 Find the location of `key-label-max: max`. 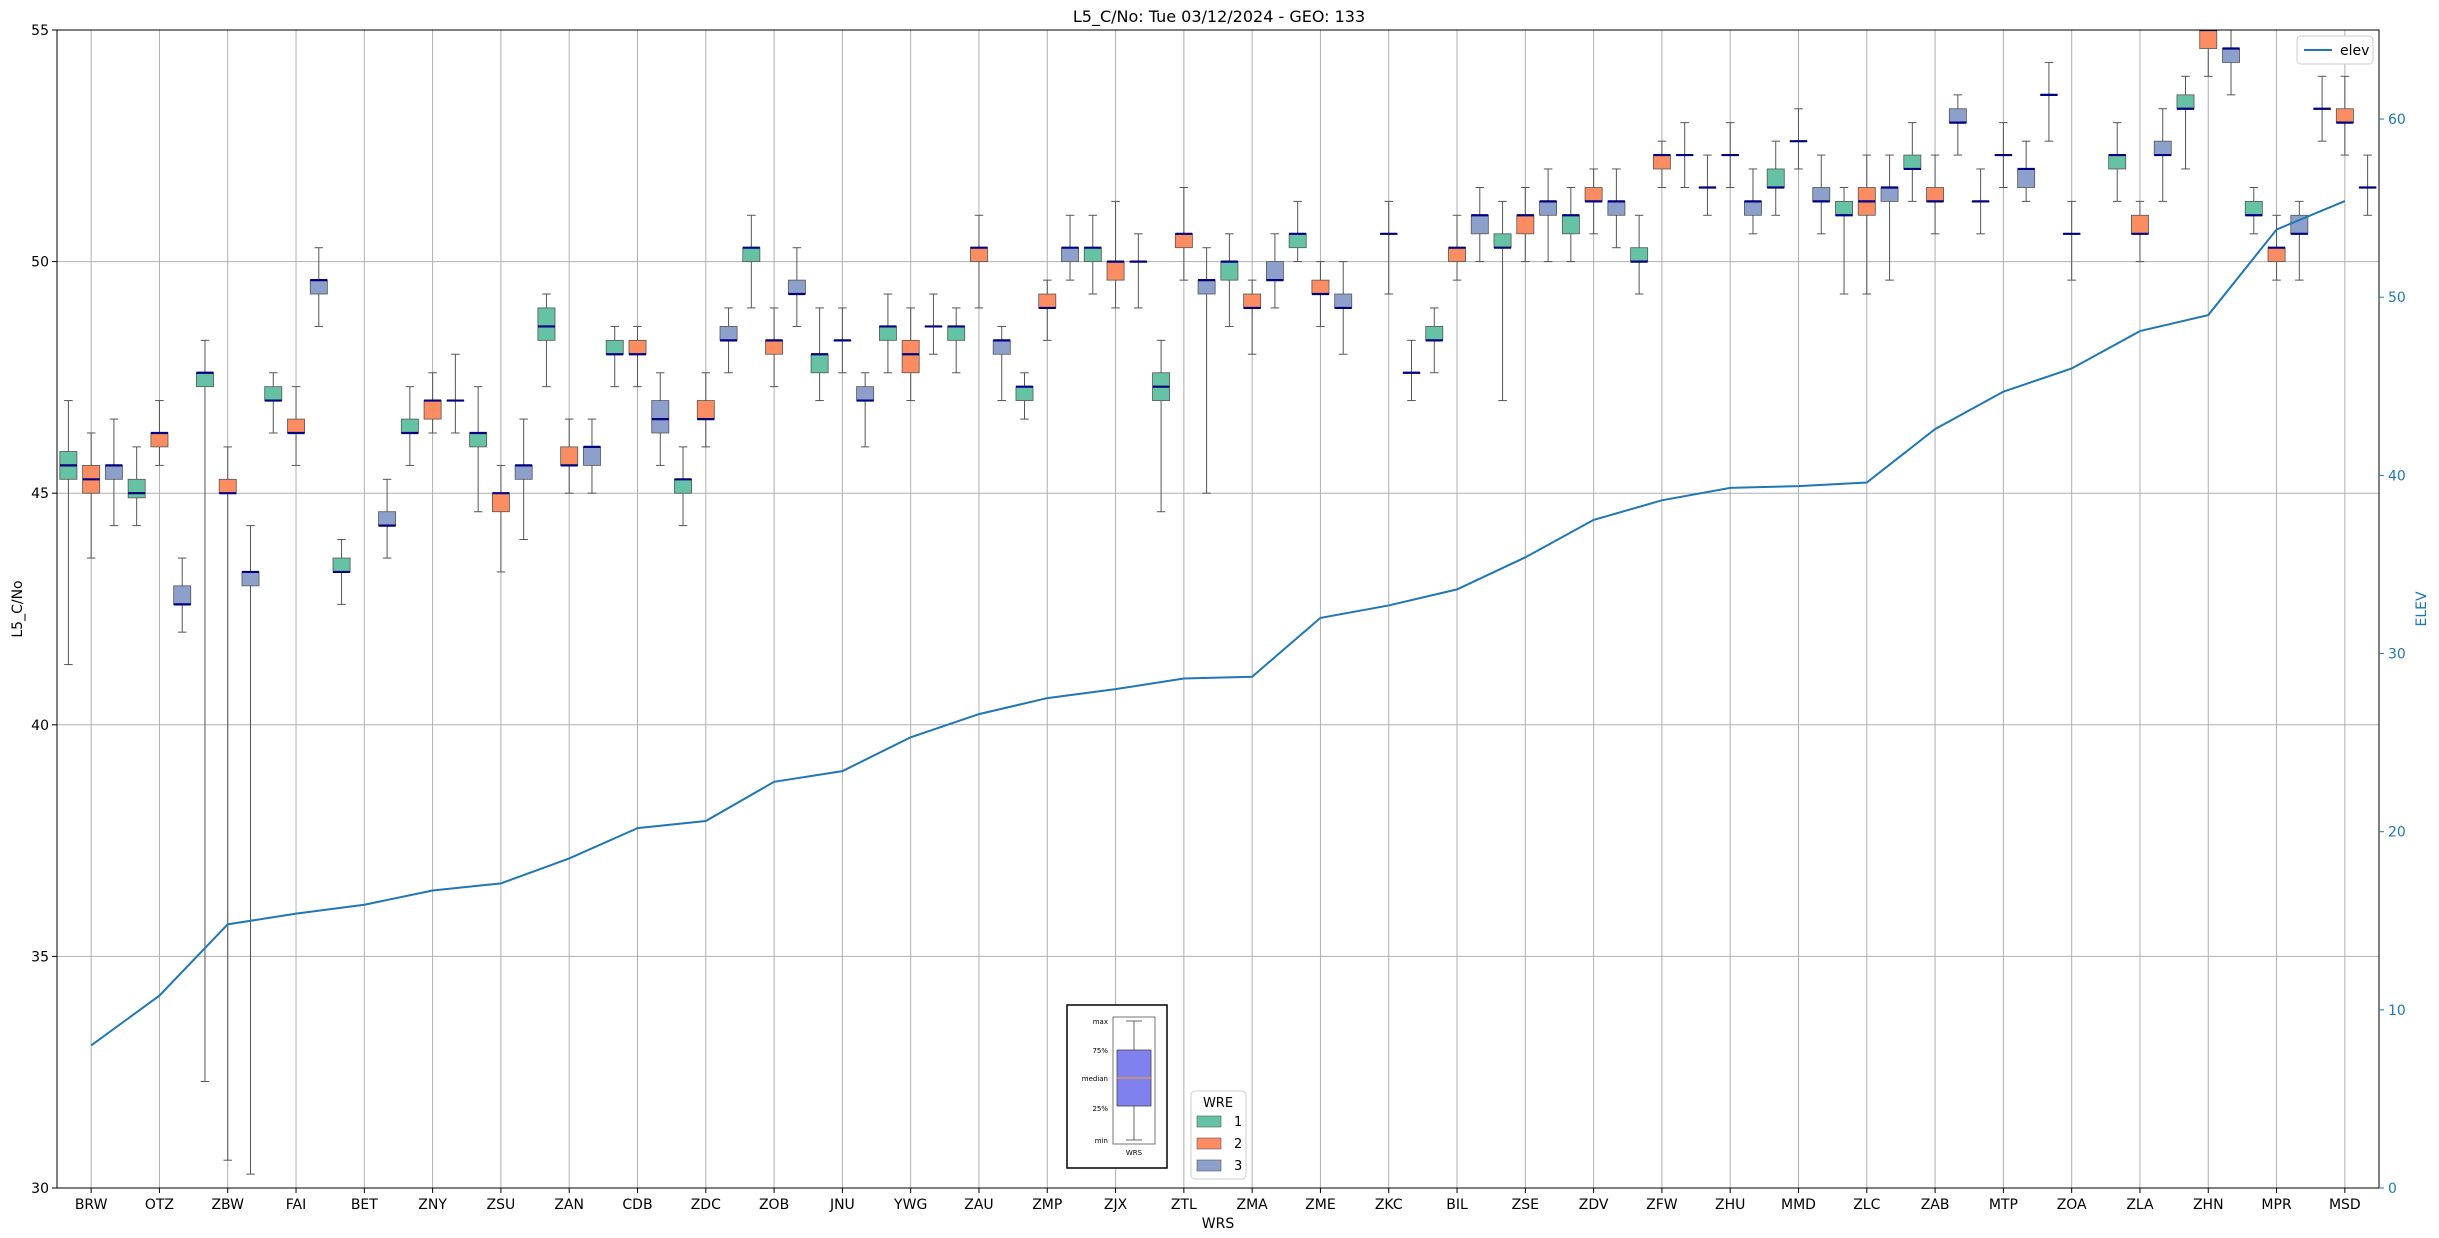

key-label-max: max is located at coordinates (1100, 1022).